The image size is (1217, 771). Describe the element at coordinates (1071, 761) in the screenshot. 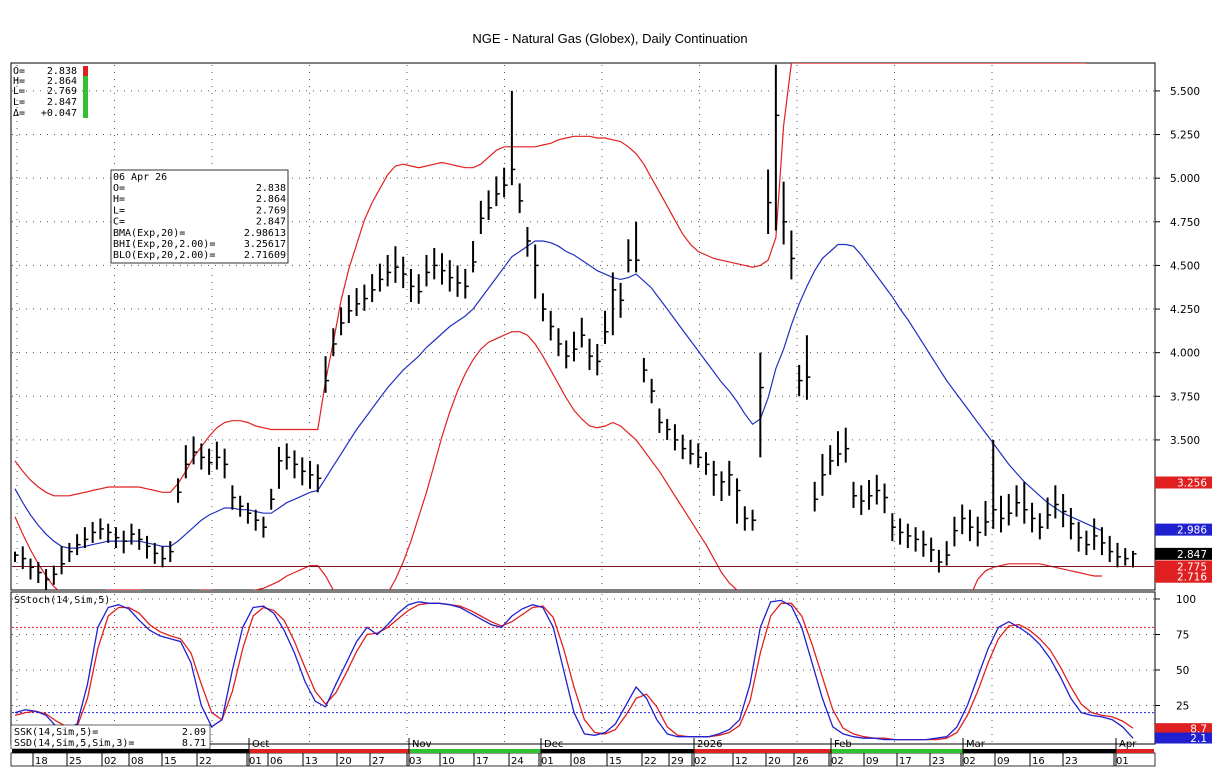

I see `day-label: 23` at that location.